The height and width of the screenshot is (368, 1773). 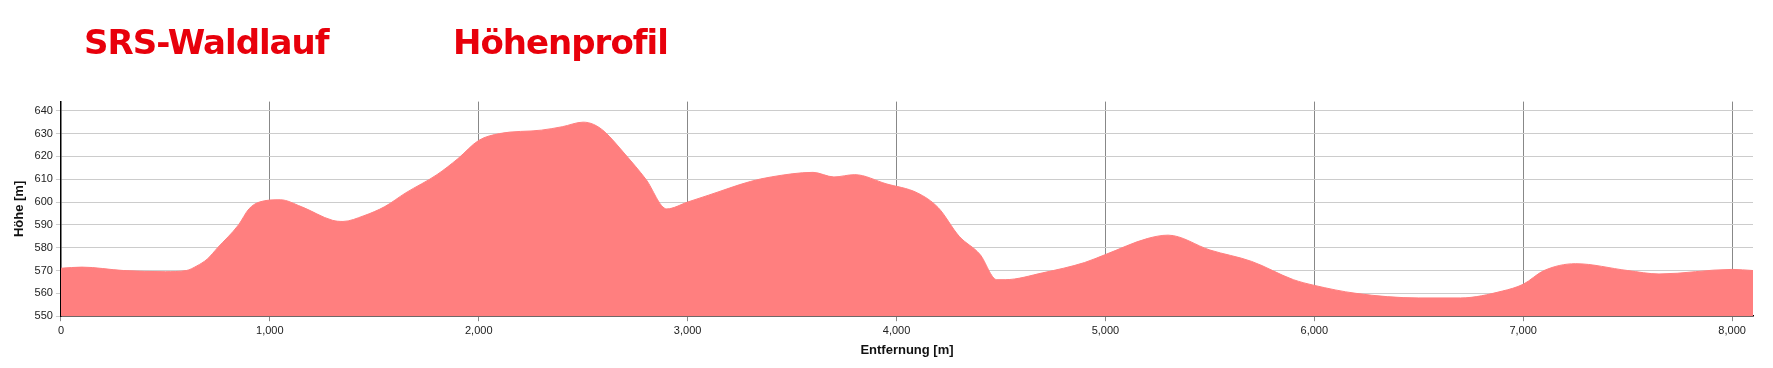 I want to click on x-tick-label: 8,000, so click(x=1732, y=329).